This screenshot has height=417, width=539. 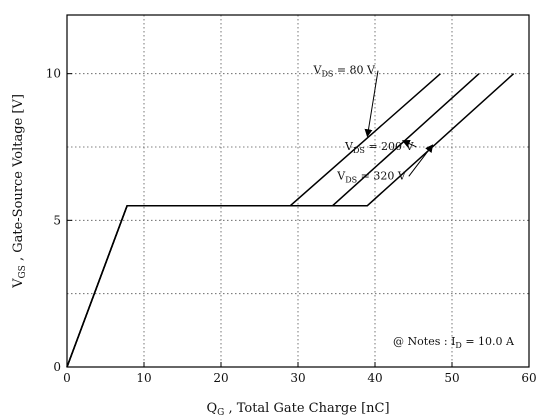 What do you see at coordinates (220, 378) in the screenshot?
I see `x-tick-label: 20` at bounding box center [220, 378].